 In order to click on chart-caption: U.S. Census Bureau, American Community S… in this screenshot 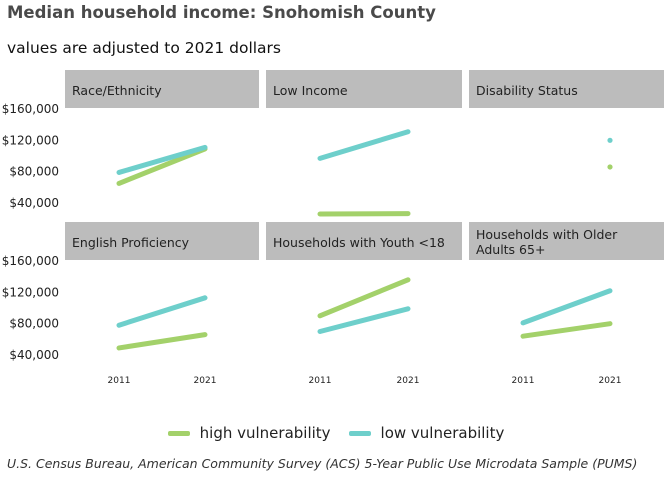, I will do `click(322, 463)`.